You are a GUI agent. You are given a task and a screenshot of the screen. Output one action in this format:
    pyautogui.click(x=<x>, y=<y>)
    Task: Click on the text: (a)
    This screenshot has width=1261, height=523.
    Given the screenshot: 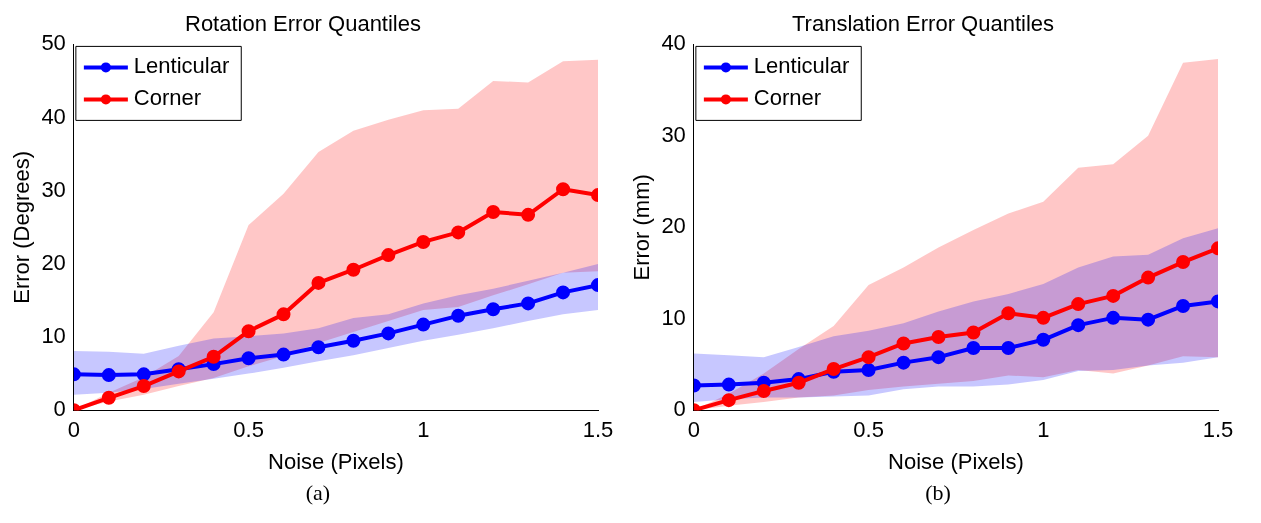 What is the action you would take?
    pyautogui.click(x=318, y=493)
    